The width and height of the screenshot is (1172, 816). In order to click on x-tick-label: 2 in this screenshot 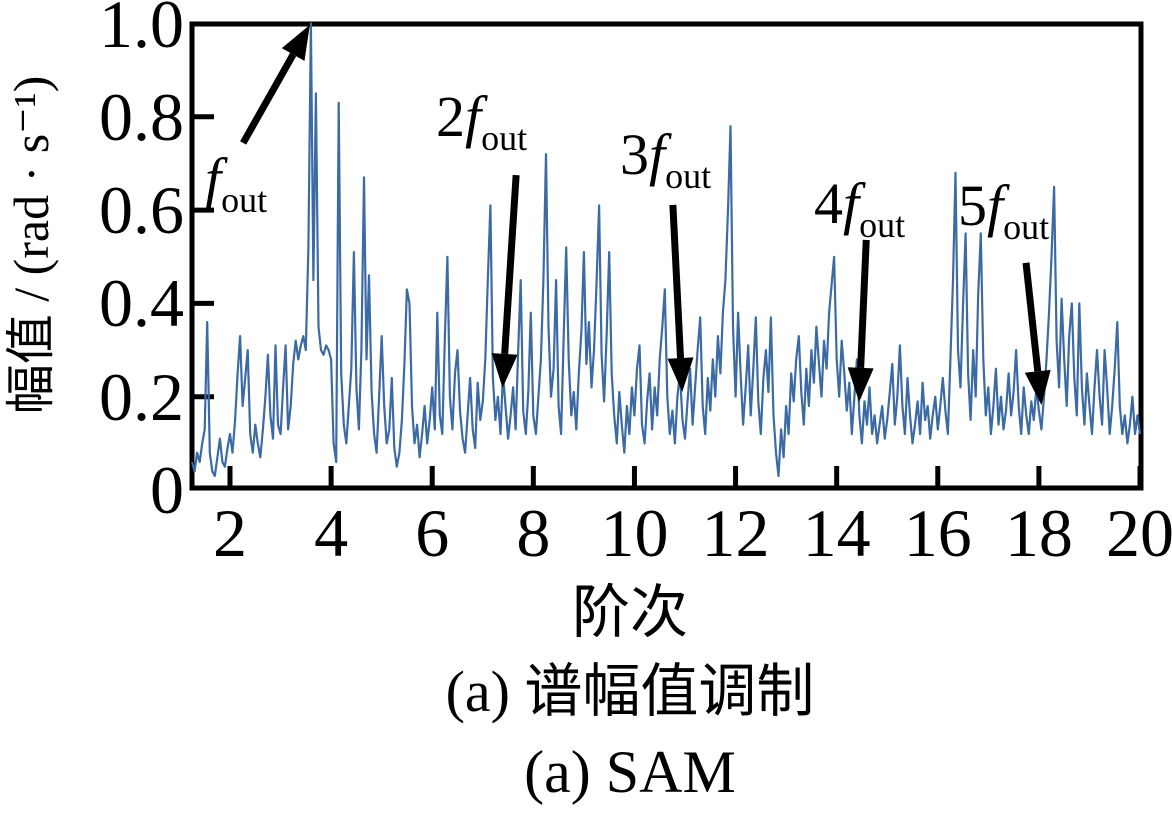, I will do `click(230, 533)`.